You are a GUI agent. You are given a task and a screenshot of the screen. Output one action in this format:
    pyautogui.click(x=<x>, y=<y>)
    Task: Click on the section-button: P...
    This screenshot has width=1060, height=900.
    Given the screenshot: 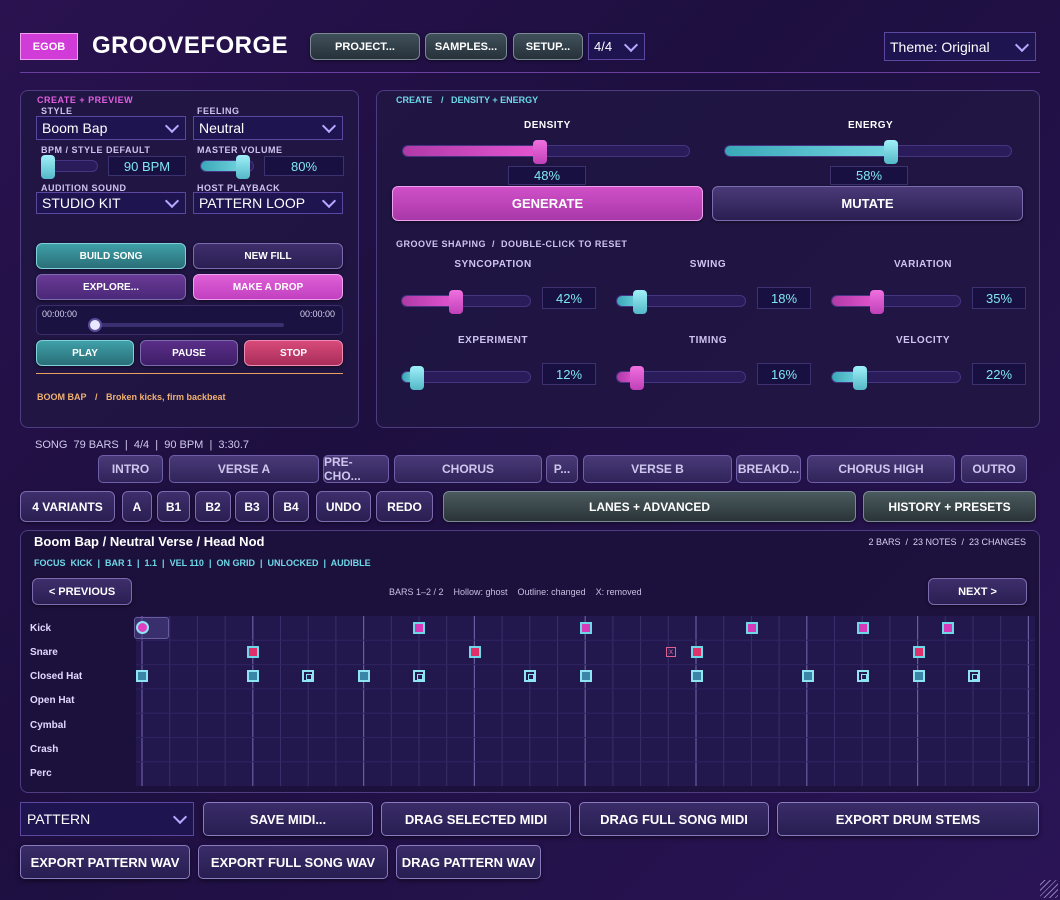 What is the action you would take?
    pyautogui.click(x=562, y=469)
    